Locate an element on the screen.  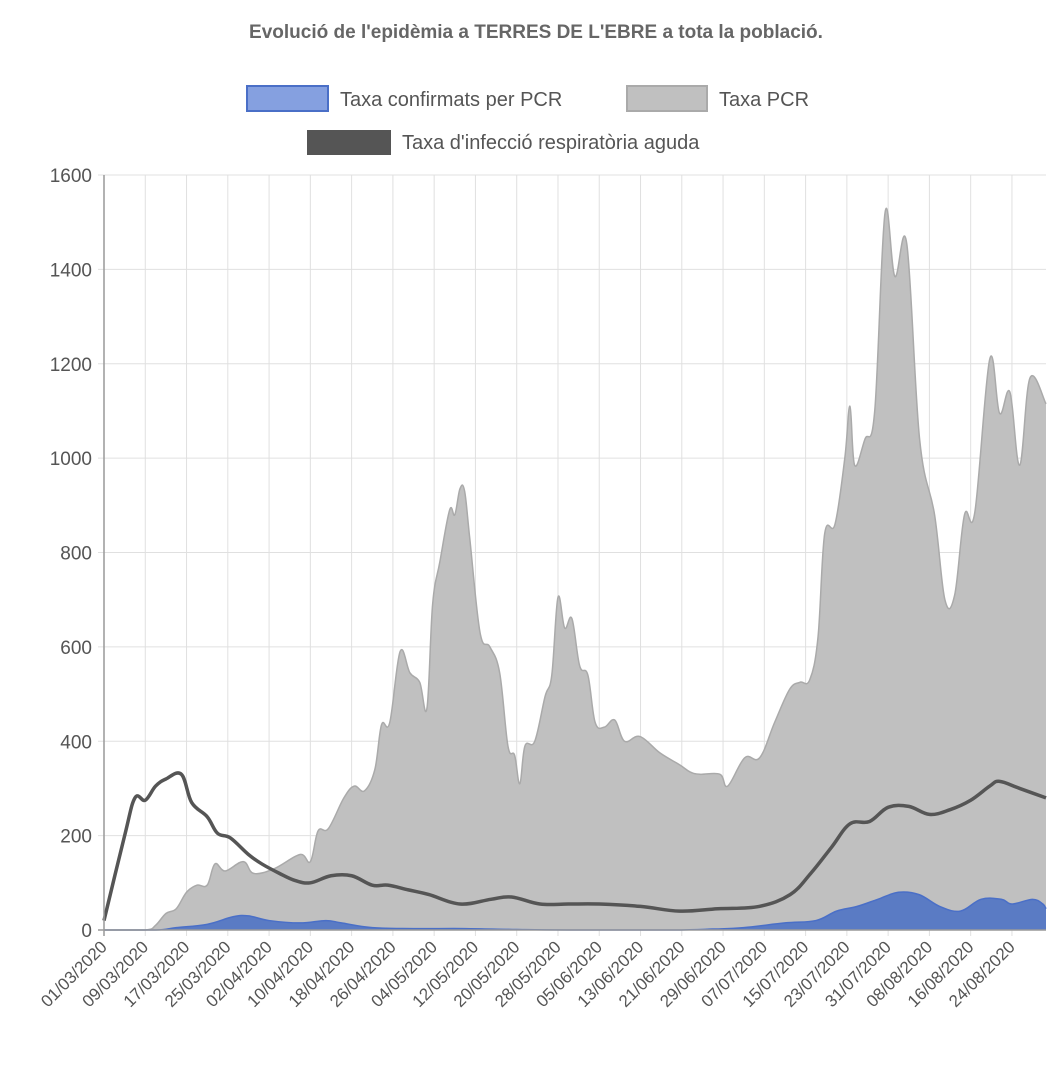
y-tick-label: 200 is located at coordinates (76, 837).